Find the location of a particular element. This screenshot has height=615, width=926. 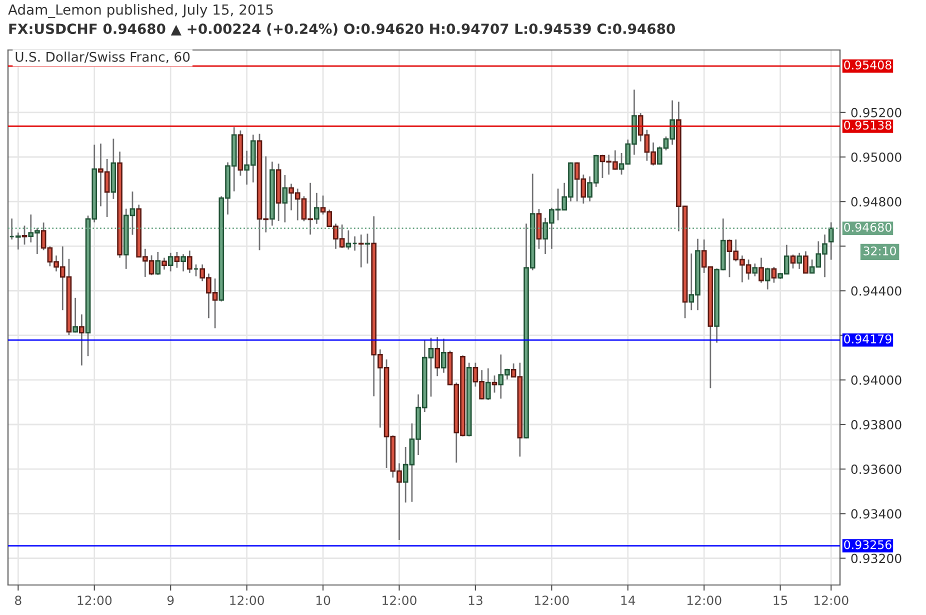

x-tick-label: 14 is located at coordinates (628, 600).